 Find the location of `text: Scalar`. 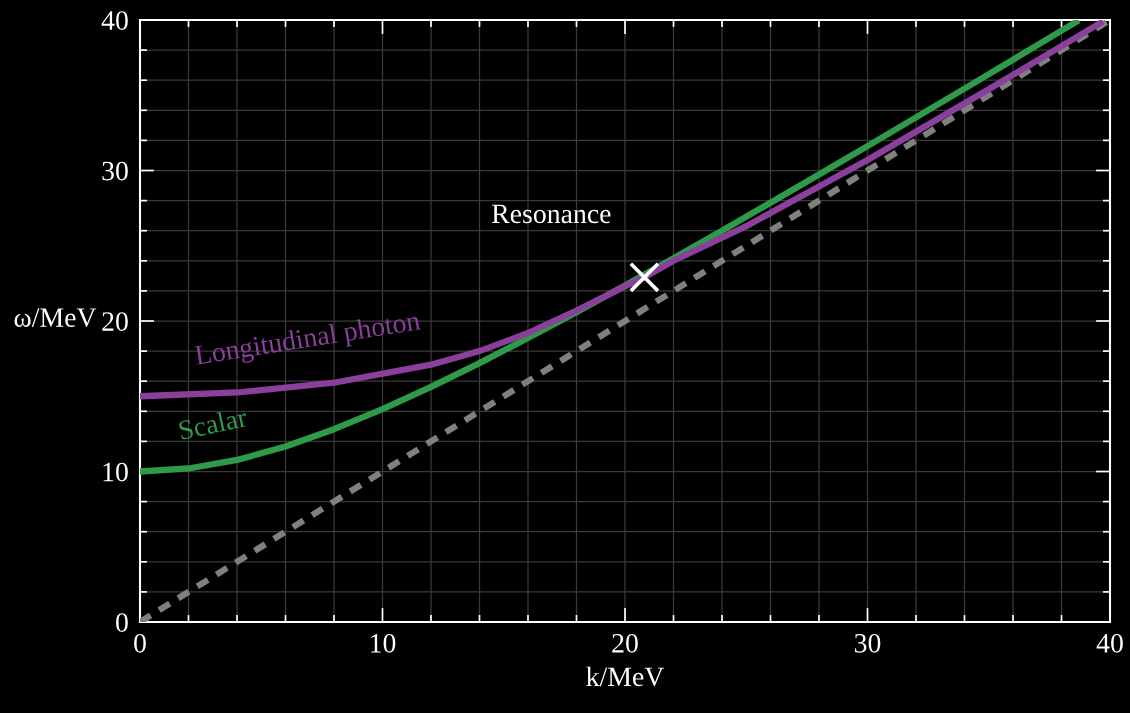

text: Scalar is located at coordinates (213, 423).